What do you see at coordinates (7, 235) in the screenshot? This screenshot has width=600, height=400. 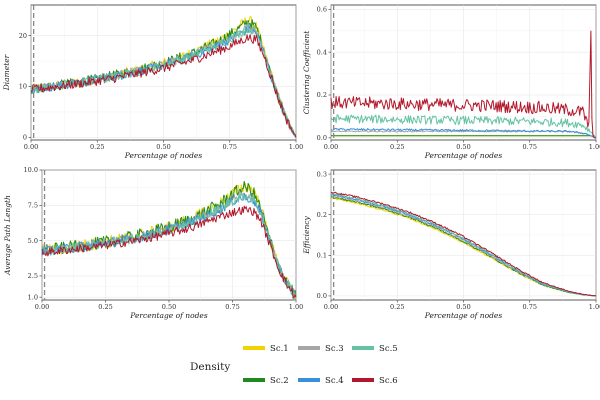 I see `y-axis-label: Average Path Length` at bounding box center [7, 235].